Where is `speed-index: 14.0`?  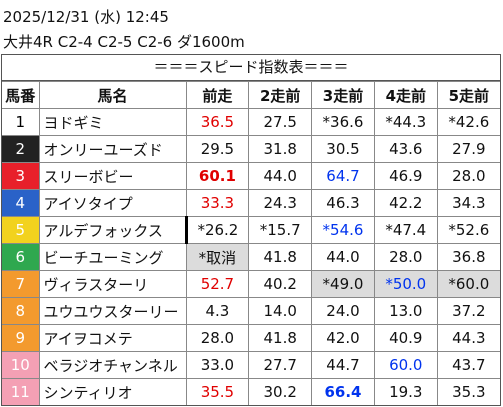
speed-index: 14.0 is located at coordinates (280, 311).